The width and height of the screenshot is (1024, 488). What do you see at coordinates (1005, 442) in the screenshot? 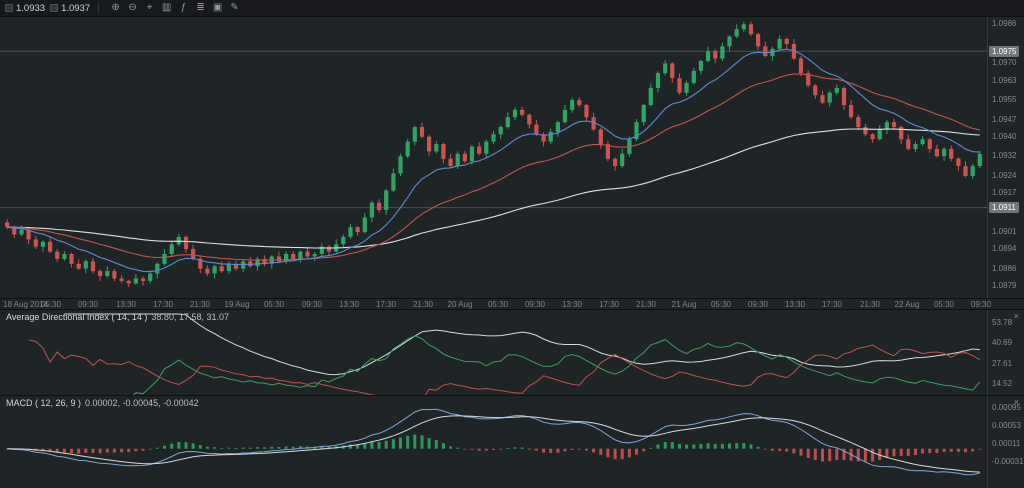
I see `macd-axis: × 0.00095 0.00053 0.00011 -0.00031` at bounding box center [1005, 442].